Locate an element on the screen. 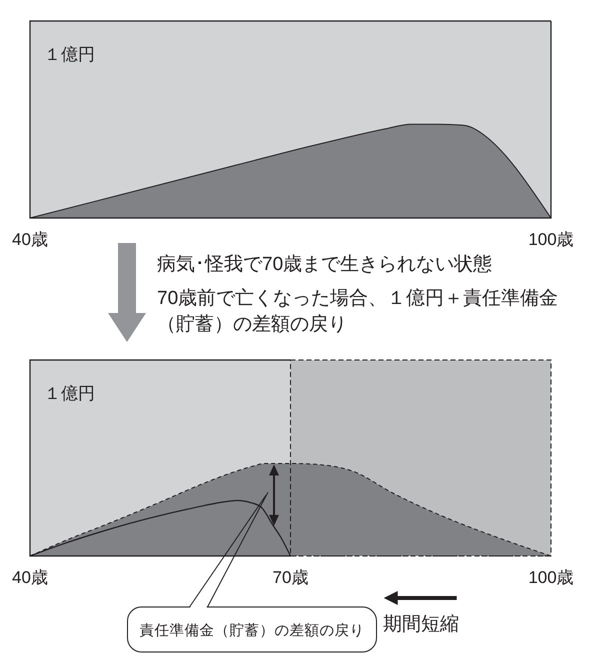 This screenshot has height=667, width=600. chart-subtitle: 70歳前で亡くなった場合、１億円＋責任準備金（貯蓄）の差額の戻り is located at coordinates (357, 311).